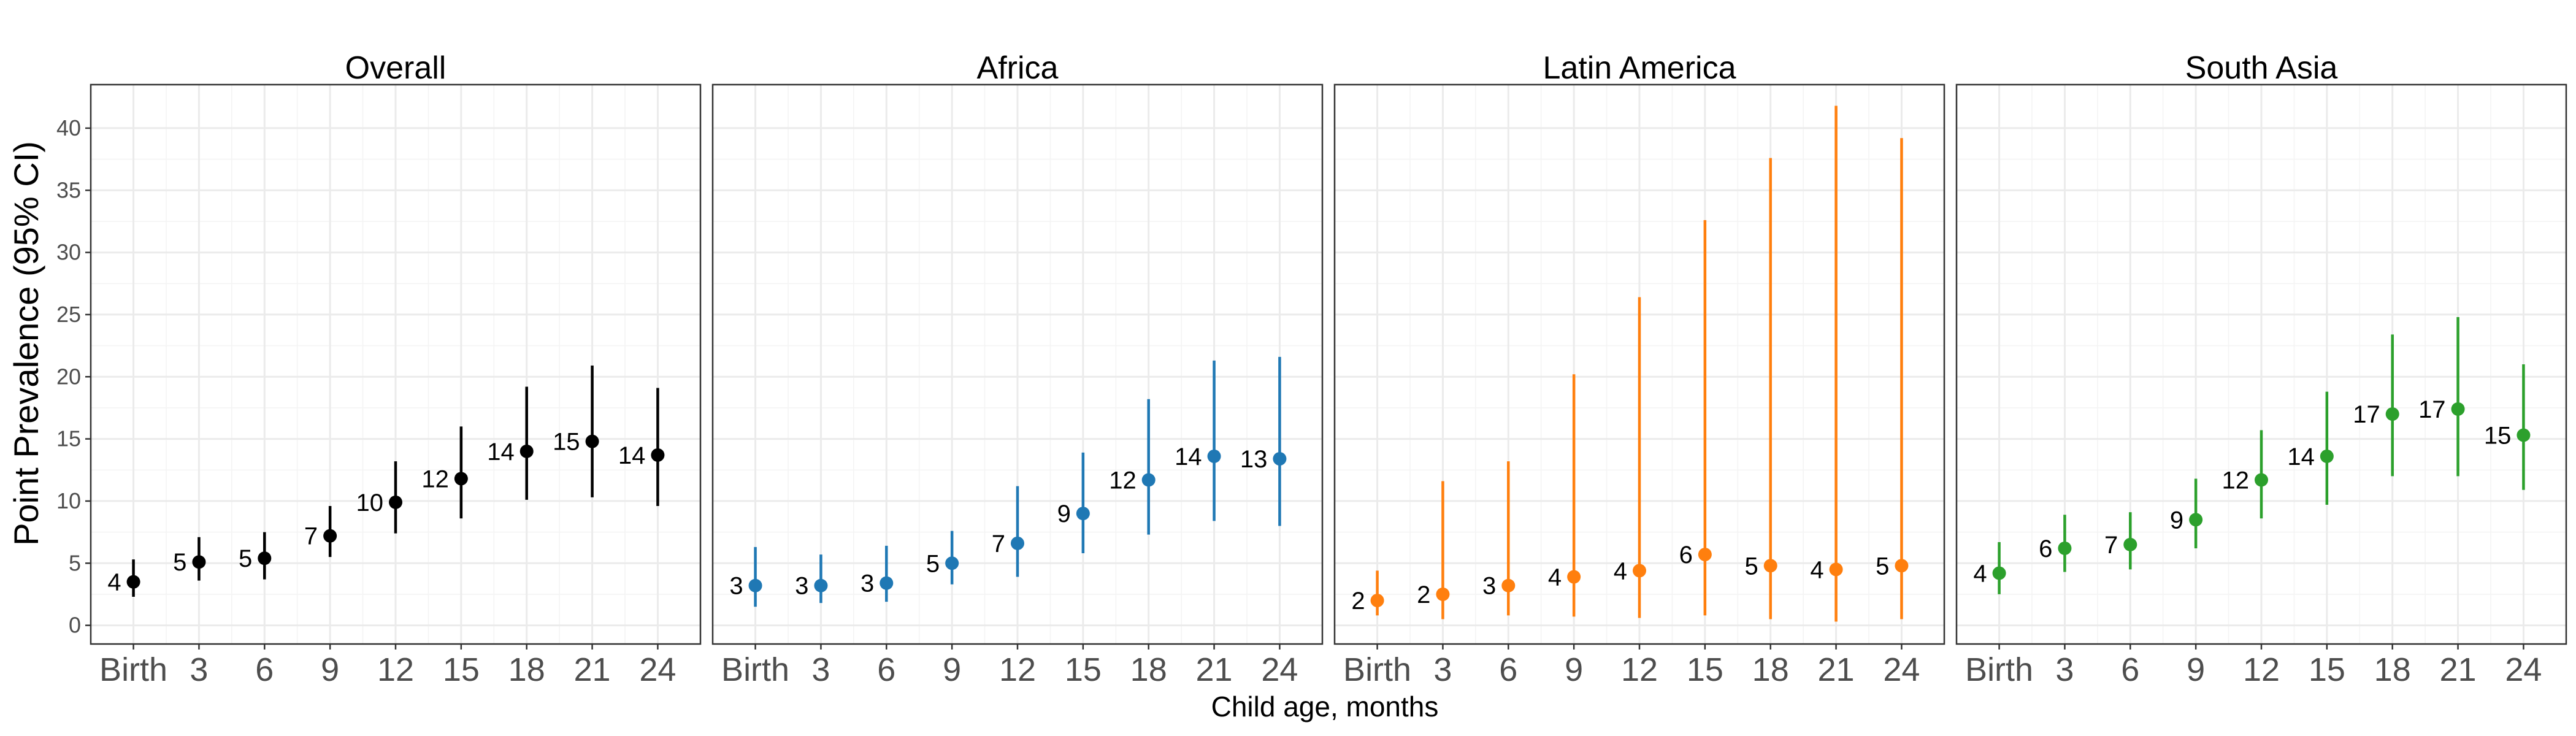 Image resolution: width=2576 pixels, height=736 pixels. Describe the element at coordinates (311, 536) in the screenshot. I see `data-label: 7` at that location.